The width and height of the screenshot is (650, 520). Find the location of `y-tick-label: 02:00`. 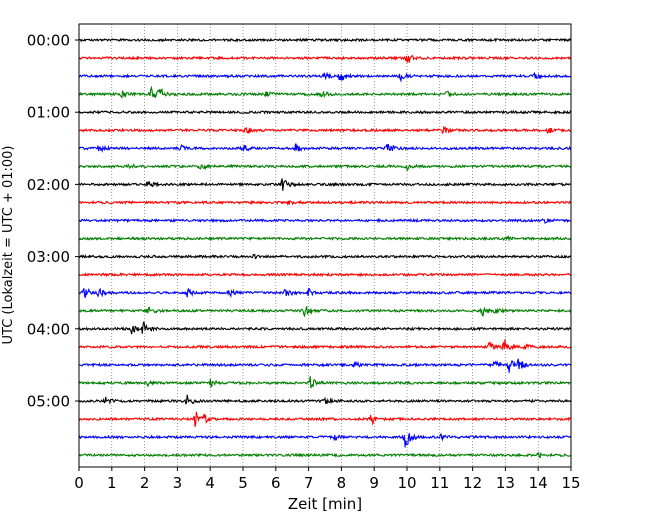

y-tick-label: 02:00 is located at coordinates (48, 185).